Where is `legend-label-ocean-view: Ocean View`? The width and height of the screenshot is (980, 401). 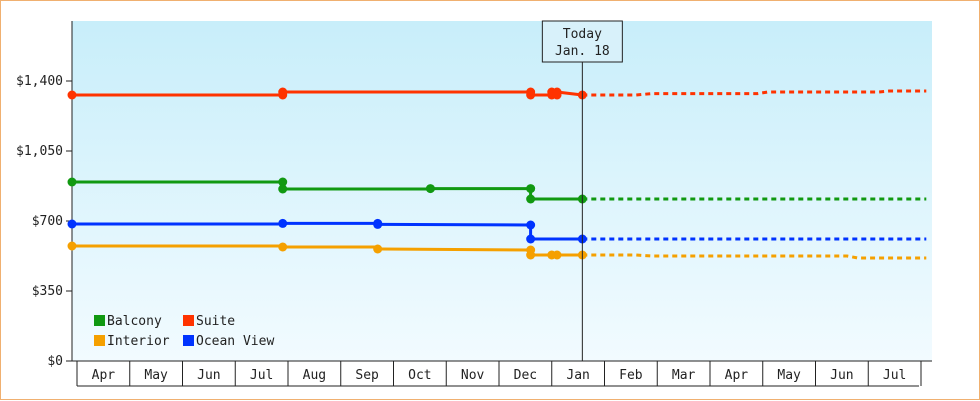 legend-label-ocean-view: Ocean View is located at coordinates (235, 341).